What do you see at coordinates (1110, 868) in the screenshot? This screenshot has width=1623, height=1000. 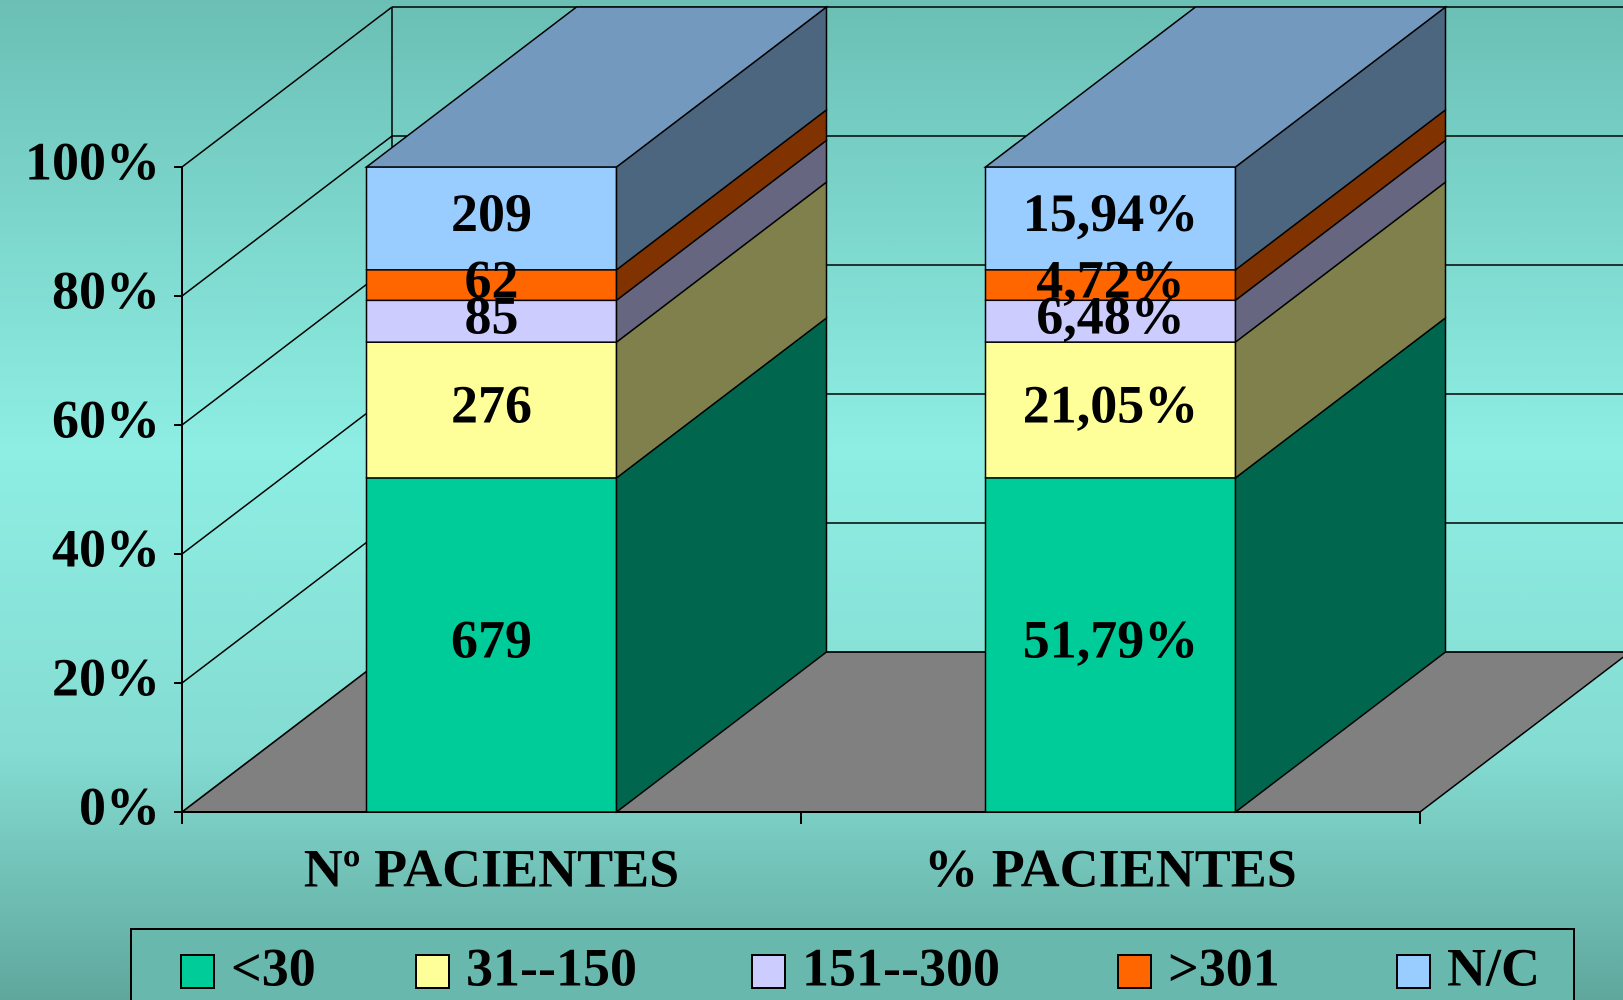 I see `x-tick-label: % PACIENTES` at bounding box center [1110, 868].